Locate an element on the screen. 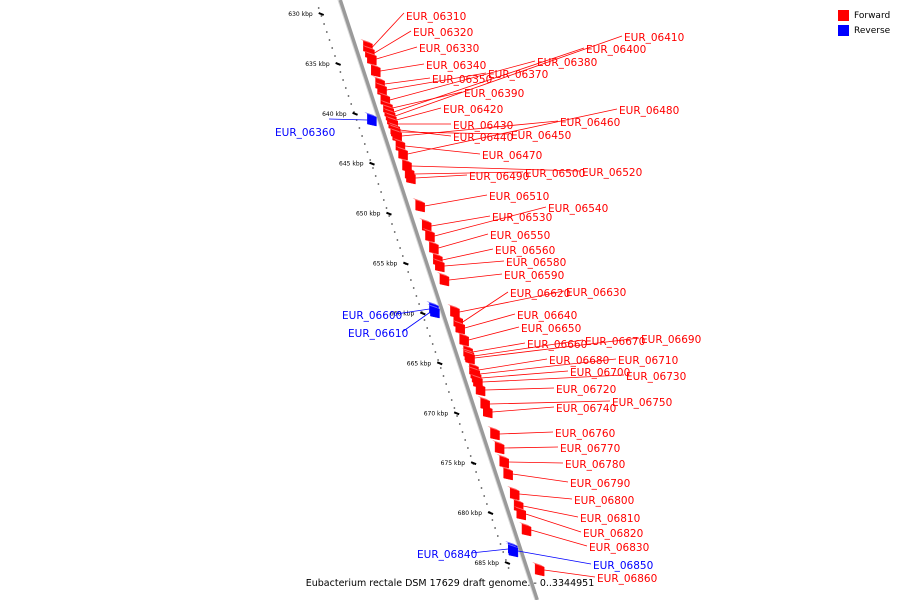 The height and width of the screenshot is (604, 900). gene-label-eur-06720: EUR_06720 is located at coordinates (586, 390).